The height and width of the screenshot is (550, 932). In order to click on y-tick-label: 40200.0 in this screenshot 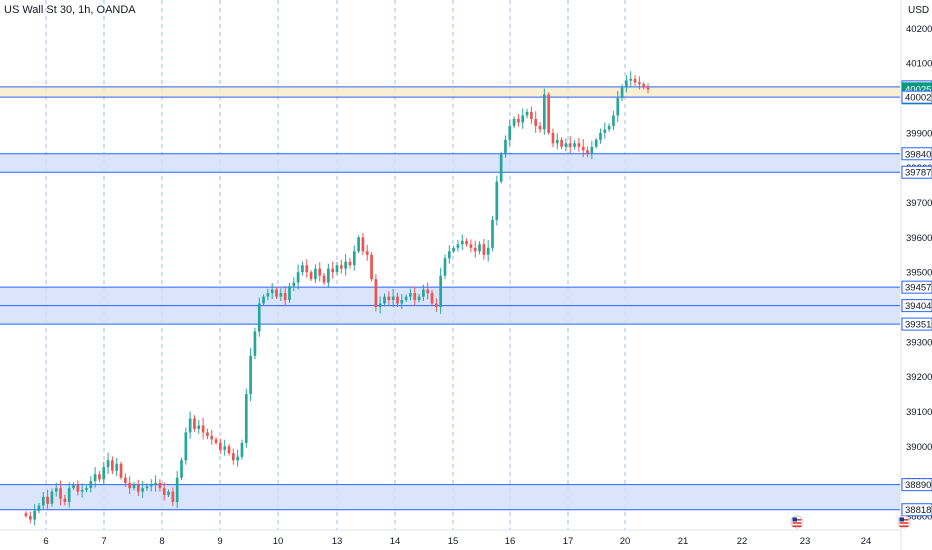, I will do `click(919, 29)`.